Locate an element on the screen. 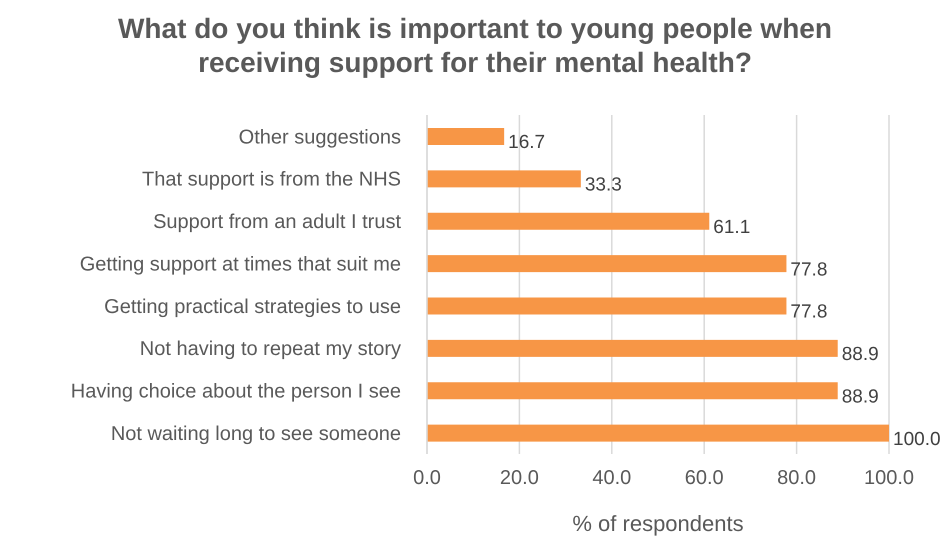 The width and height of the screenshot is (947, 537). y-tick-label: Not waiting long to see someone is located at coordinates (255, 433).